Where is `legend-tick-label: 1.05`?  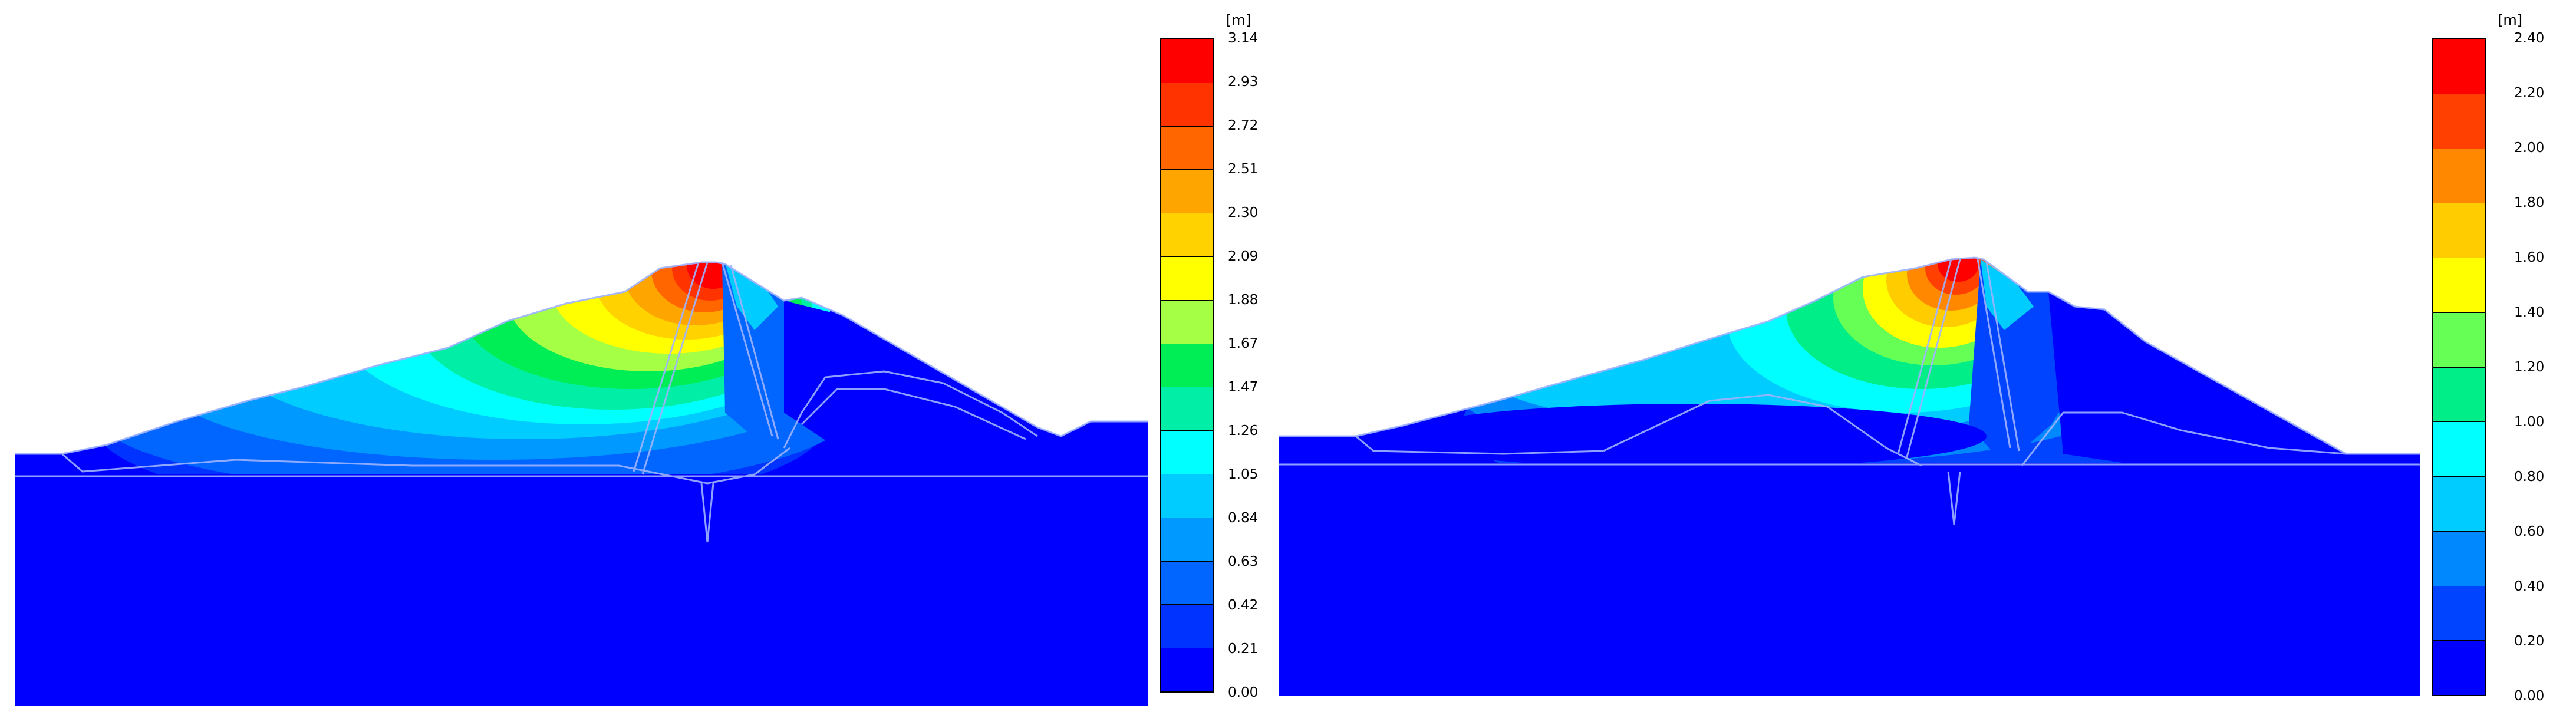 legend-tick-label: 1.05 is located at coordinates (1243, 475).